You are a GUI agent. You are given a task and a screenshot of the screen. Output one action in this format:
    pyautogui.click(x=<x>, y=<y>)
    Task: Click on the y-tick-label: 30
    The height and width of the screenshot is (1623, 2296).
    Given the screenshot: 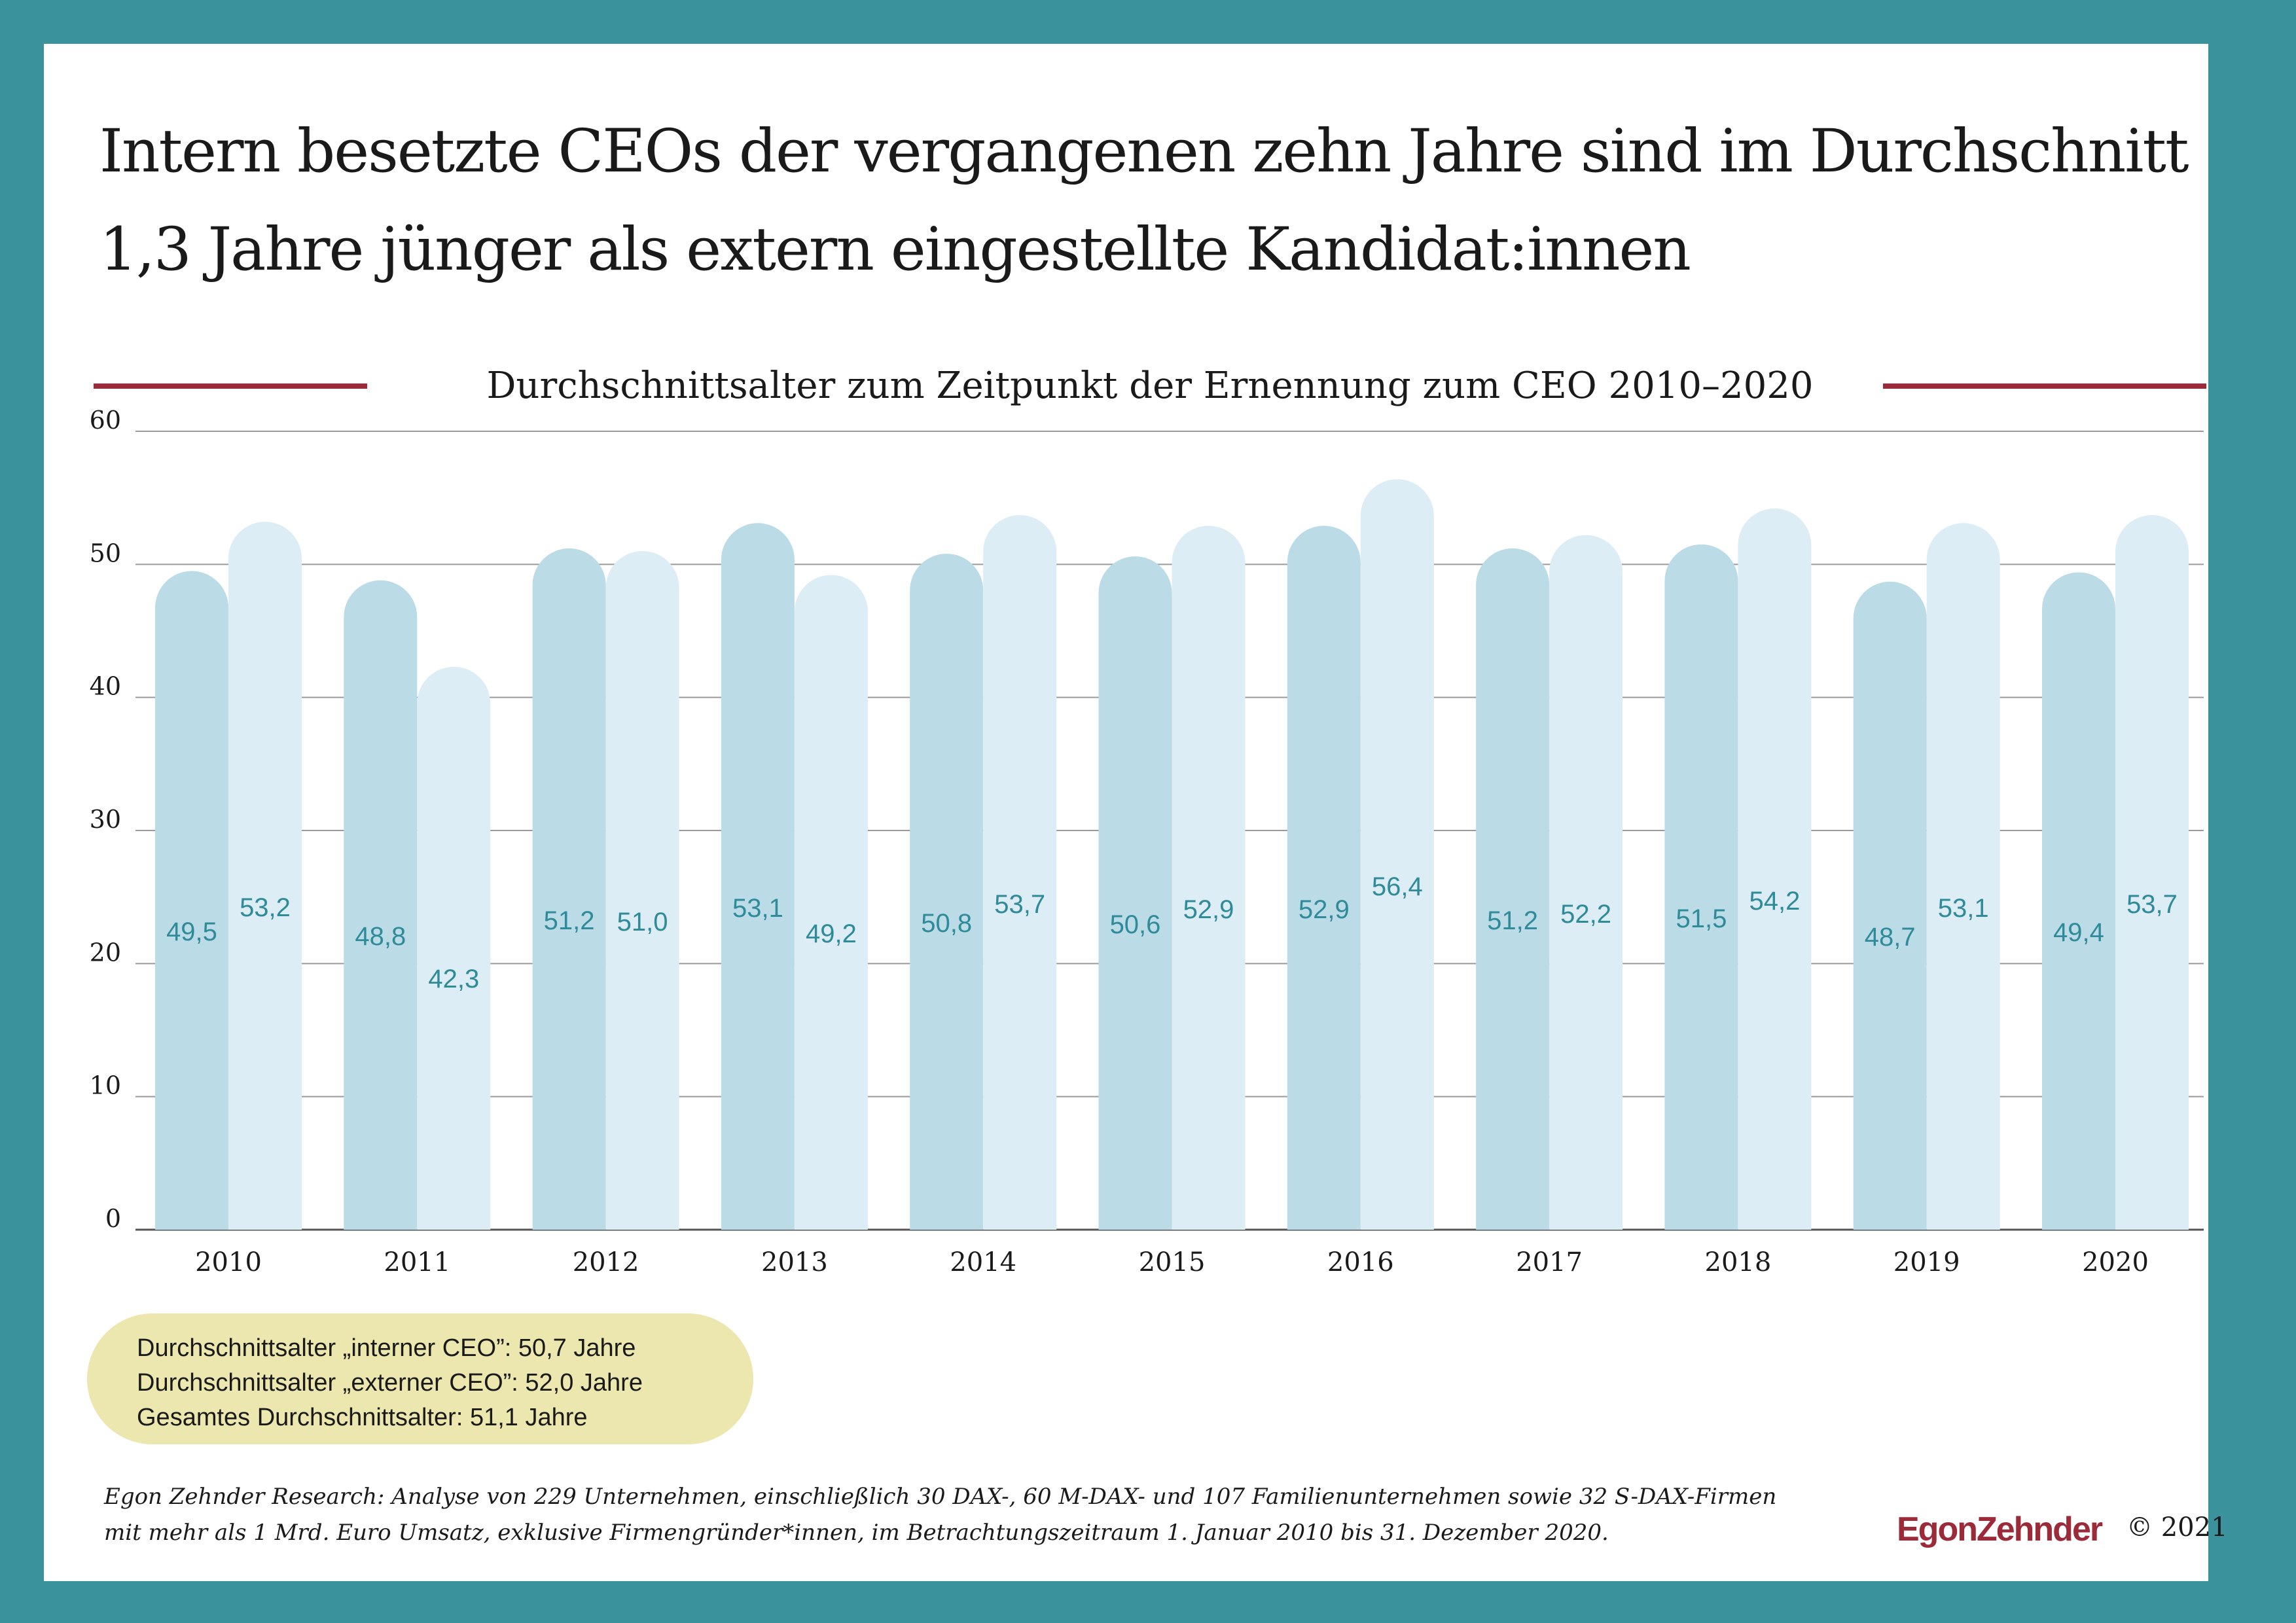 What is the action you would take?
    pyautogui.click(x=105, y=820)
    